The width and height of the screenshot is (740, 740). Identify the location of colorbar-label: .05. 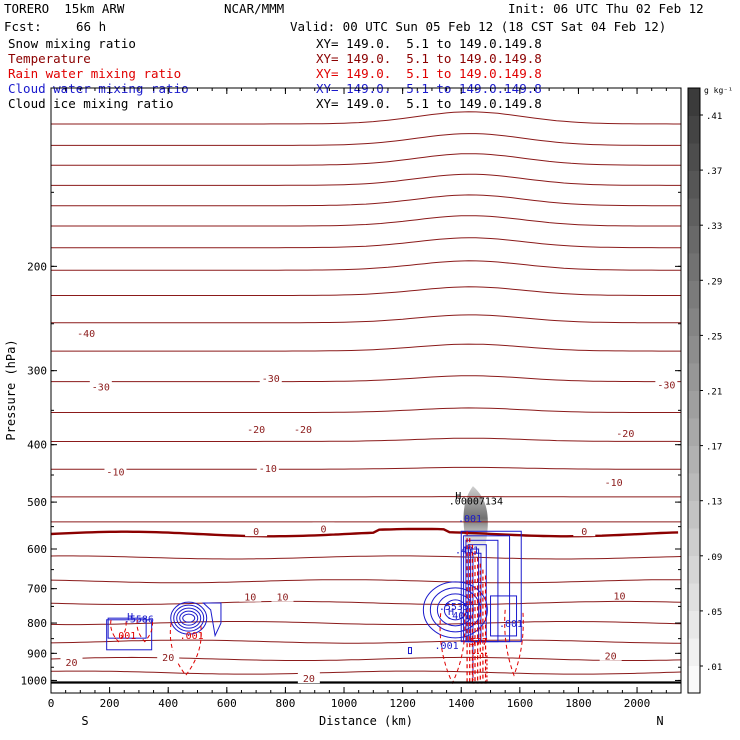
(714, 613).